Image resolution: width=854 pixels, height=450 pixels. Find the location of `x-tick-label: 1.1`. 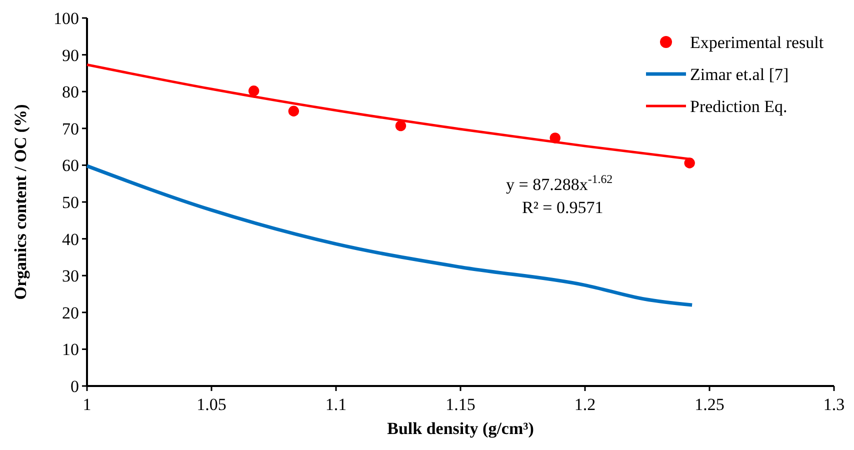

x-tick-label: 1.1 is located at coordinates (336, 404).